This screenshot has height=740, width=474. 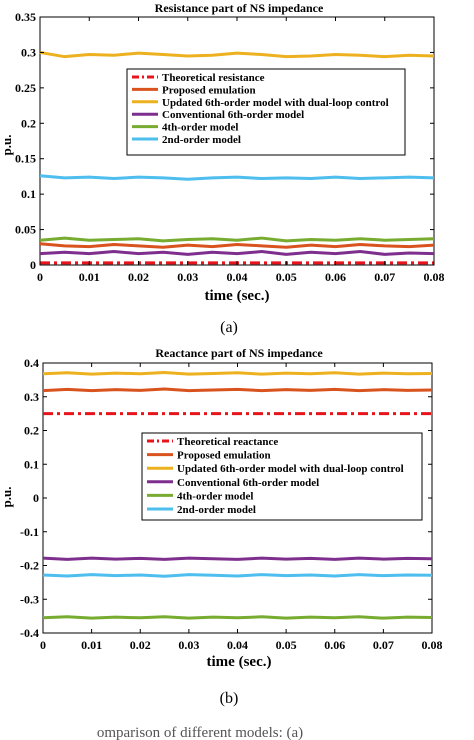 What do you see at coordinates (213, 78) in the screenshot?
I see `legend-label: Theoretical resistance` at bounding box center [213, 78].